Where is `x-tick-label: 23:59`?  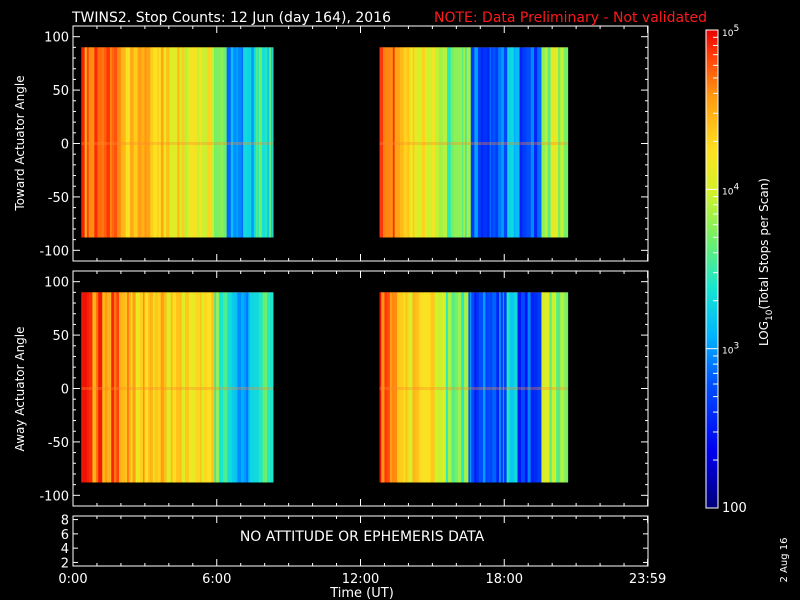
x-tick-label: 23:59 is located at coordinates (647, 579).